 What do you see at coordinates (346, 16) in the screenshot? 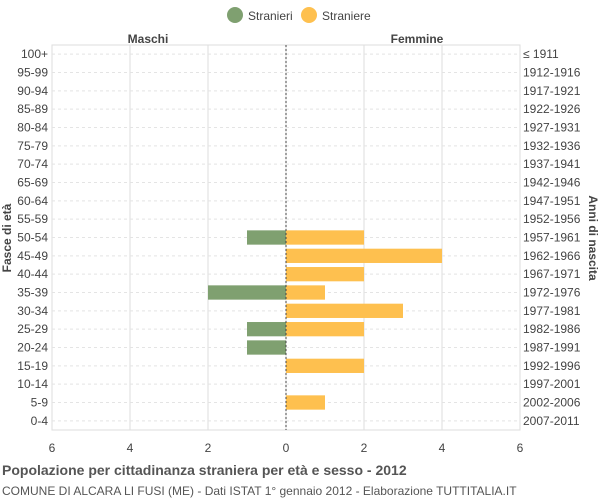
I see `legend-label-straniere: Straniere` at bounding box center [346, 16].